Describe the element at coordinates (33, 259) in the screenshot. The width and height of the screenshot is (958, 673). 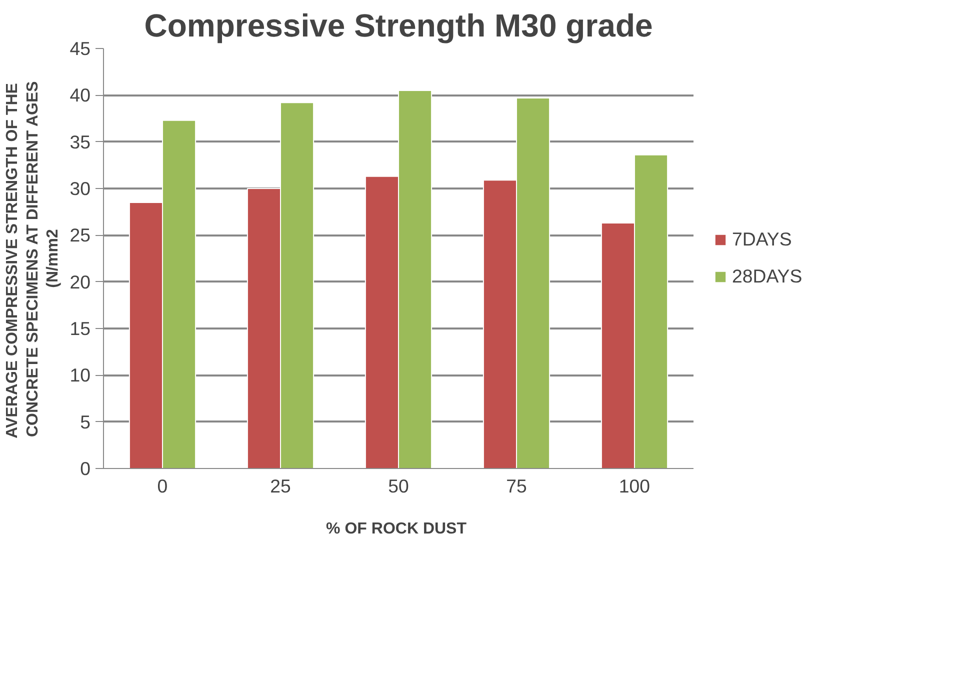
I see `y-axis-title: AVERAGE COMPRESSIVE STRENGTH OF THE CONCRETE SPECIMENS AT DIFFERENT AGES (N/mm2` at that location.